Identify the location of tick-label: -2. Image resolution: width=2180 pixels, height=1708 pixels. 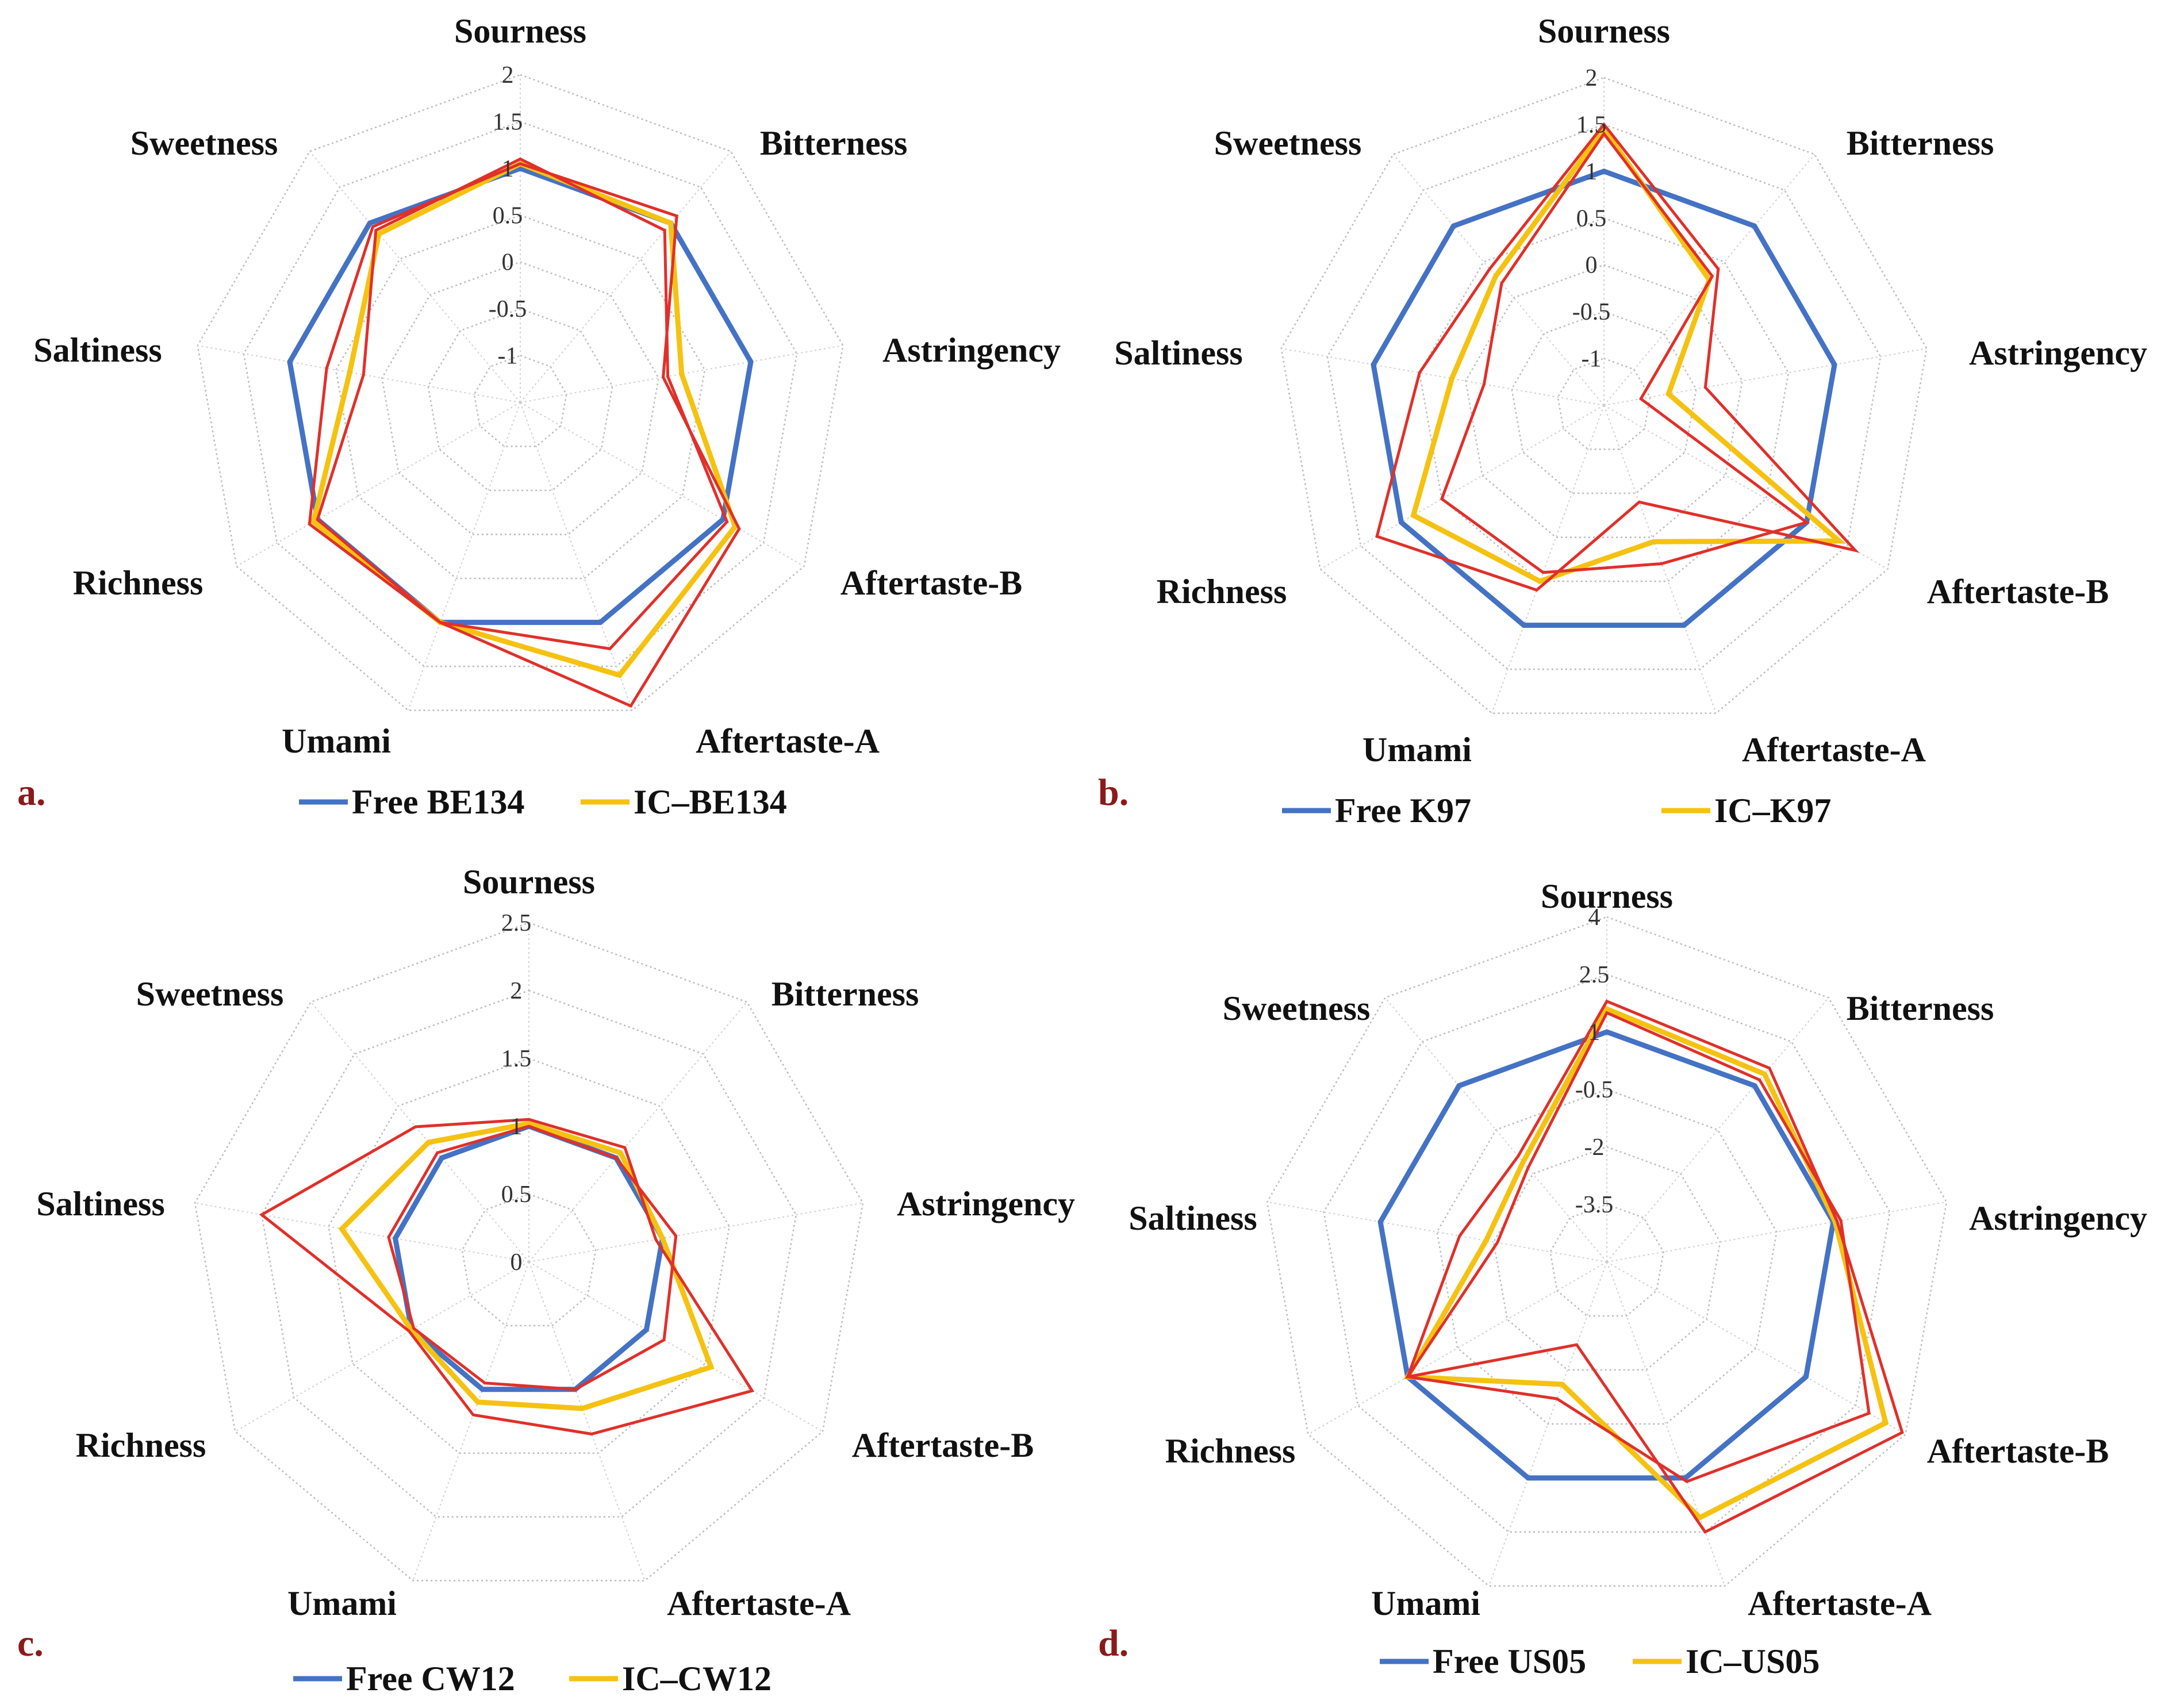
(1595, 1147).